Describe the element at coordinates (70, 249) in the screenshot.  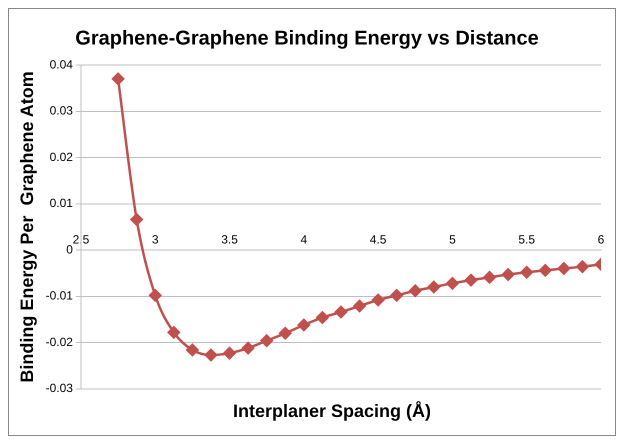
I see `y-tick-label: 0` at that location.